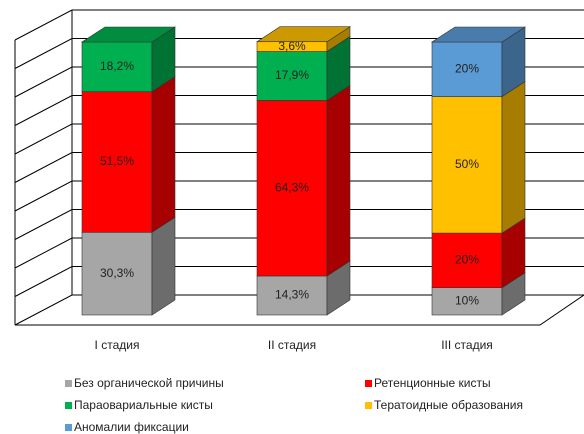 This screenshot has height=434, width=584. What do you see at coordinates (292, 46) in the screenshot?
I see `data-label: 3,6%` at bounding box center [292, 46].